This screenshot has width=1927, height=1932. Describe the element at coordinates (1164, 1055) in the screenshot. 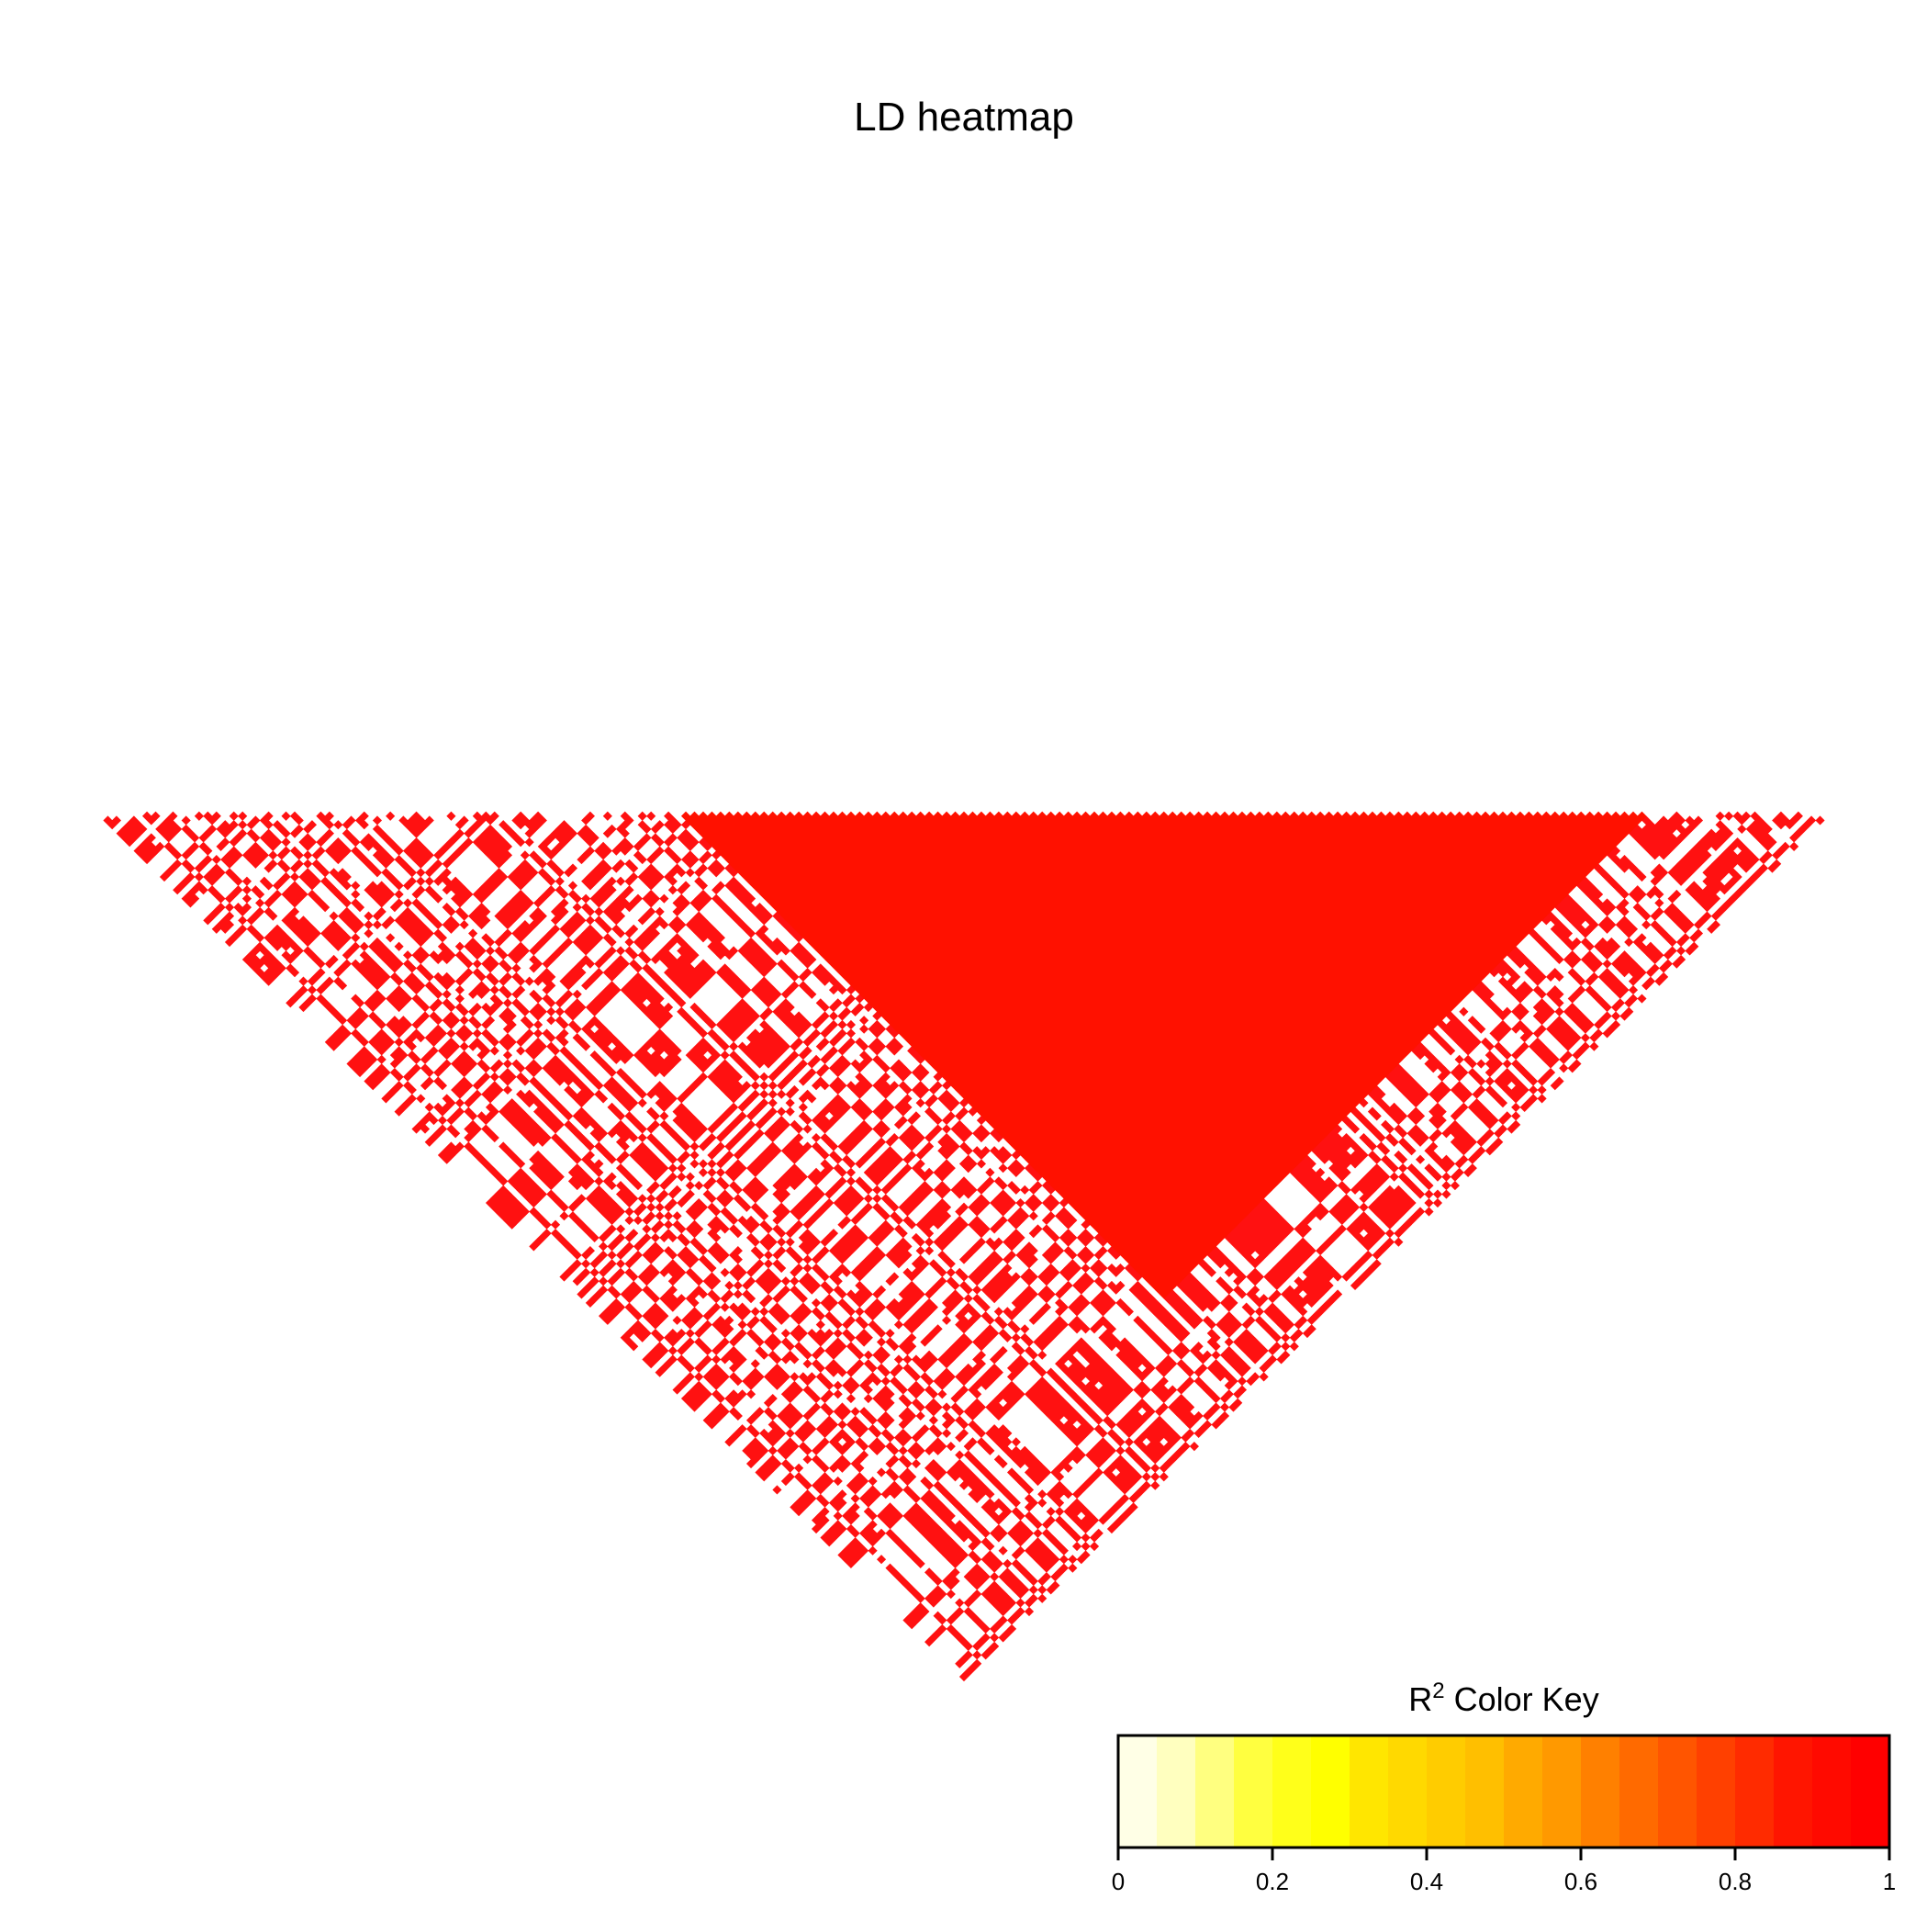

I see `heatmap-high-ld-block` at that location.